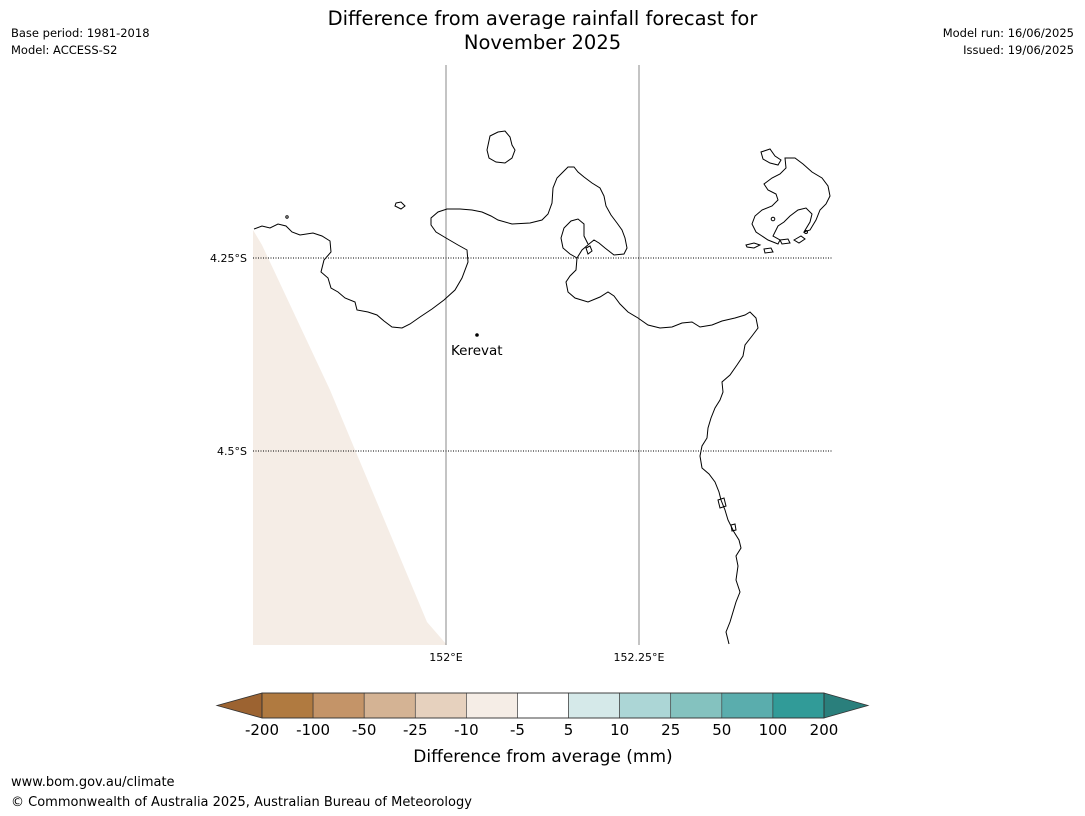  I want to click on colorbar-tick-label: -5, so click(517, 730).